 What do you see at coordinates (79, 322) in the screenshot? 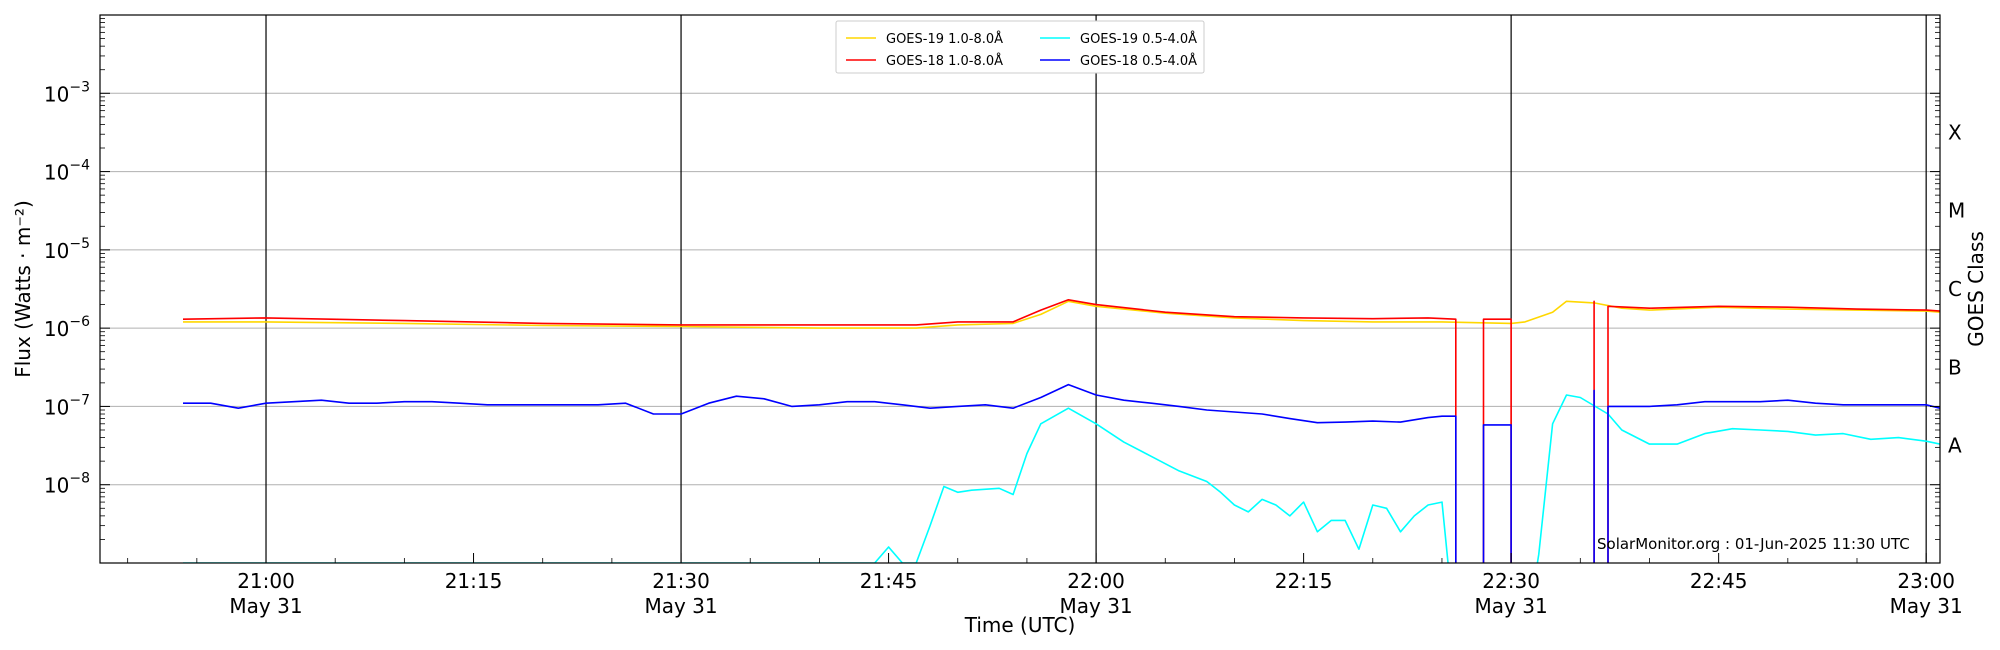
I see `y-tick-exponent: −6` at bounding box center [79, 322].